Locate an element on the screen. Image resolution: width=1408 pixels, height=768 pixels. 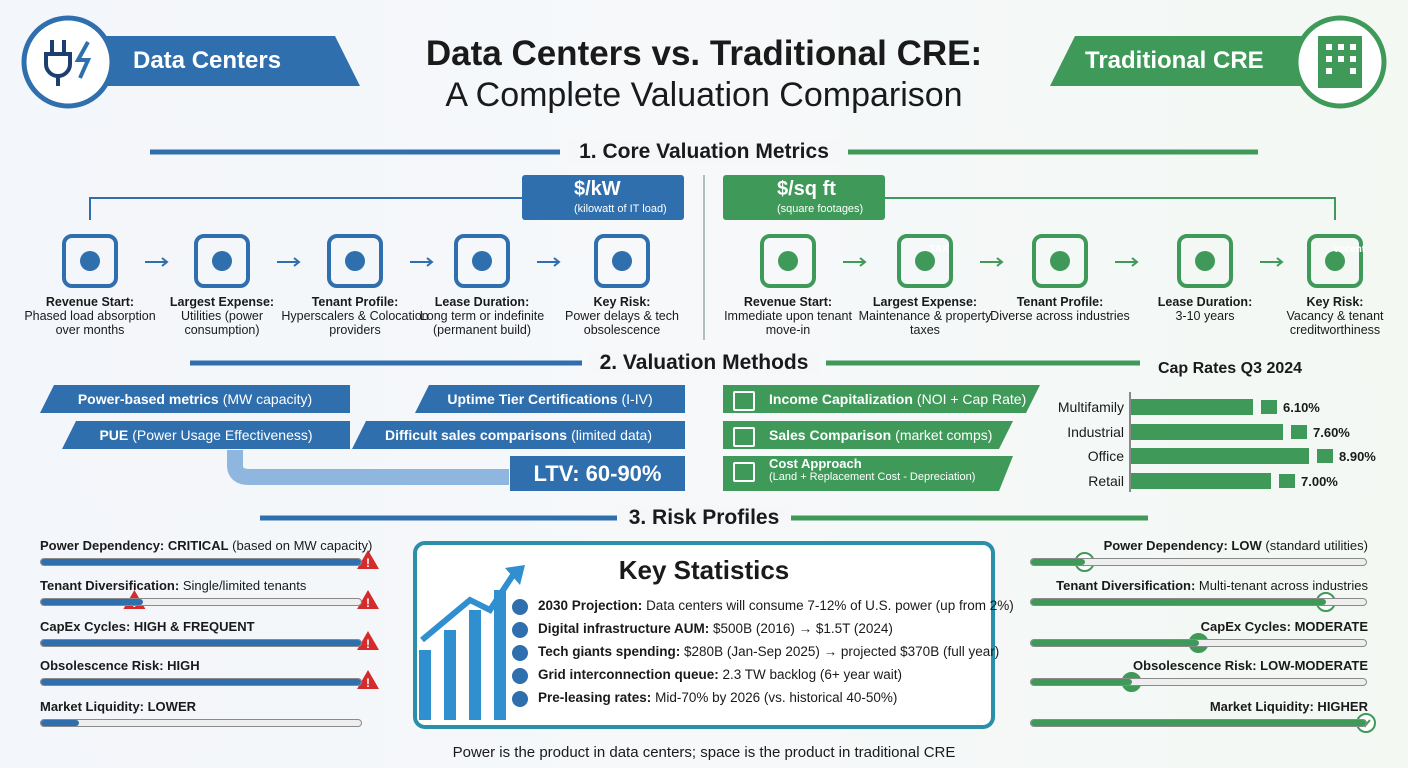
stat-icon is located at coordinates (520, 653).